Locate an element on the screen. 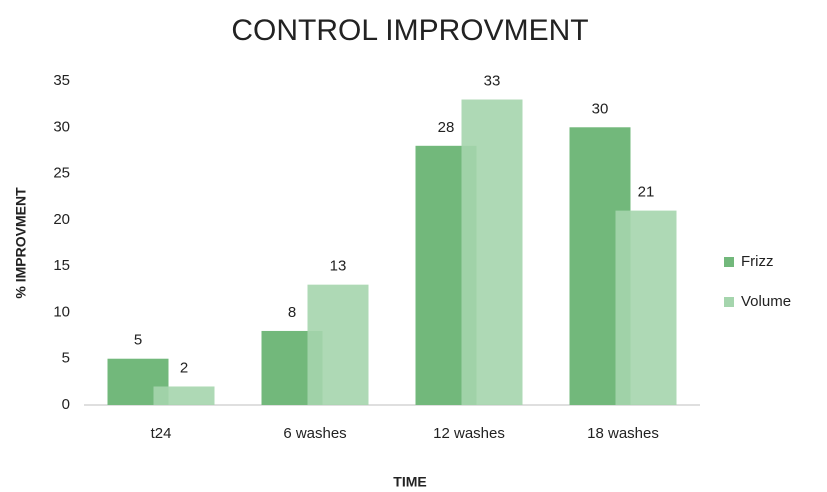 The height and width of the screenshot is (492, 827). y-tick-label: 30 is located at coordinates (61, 126).